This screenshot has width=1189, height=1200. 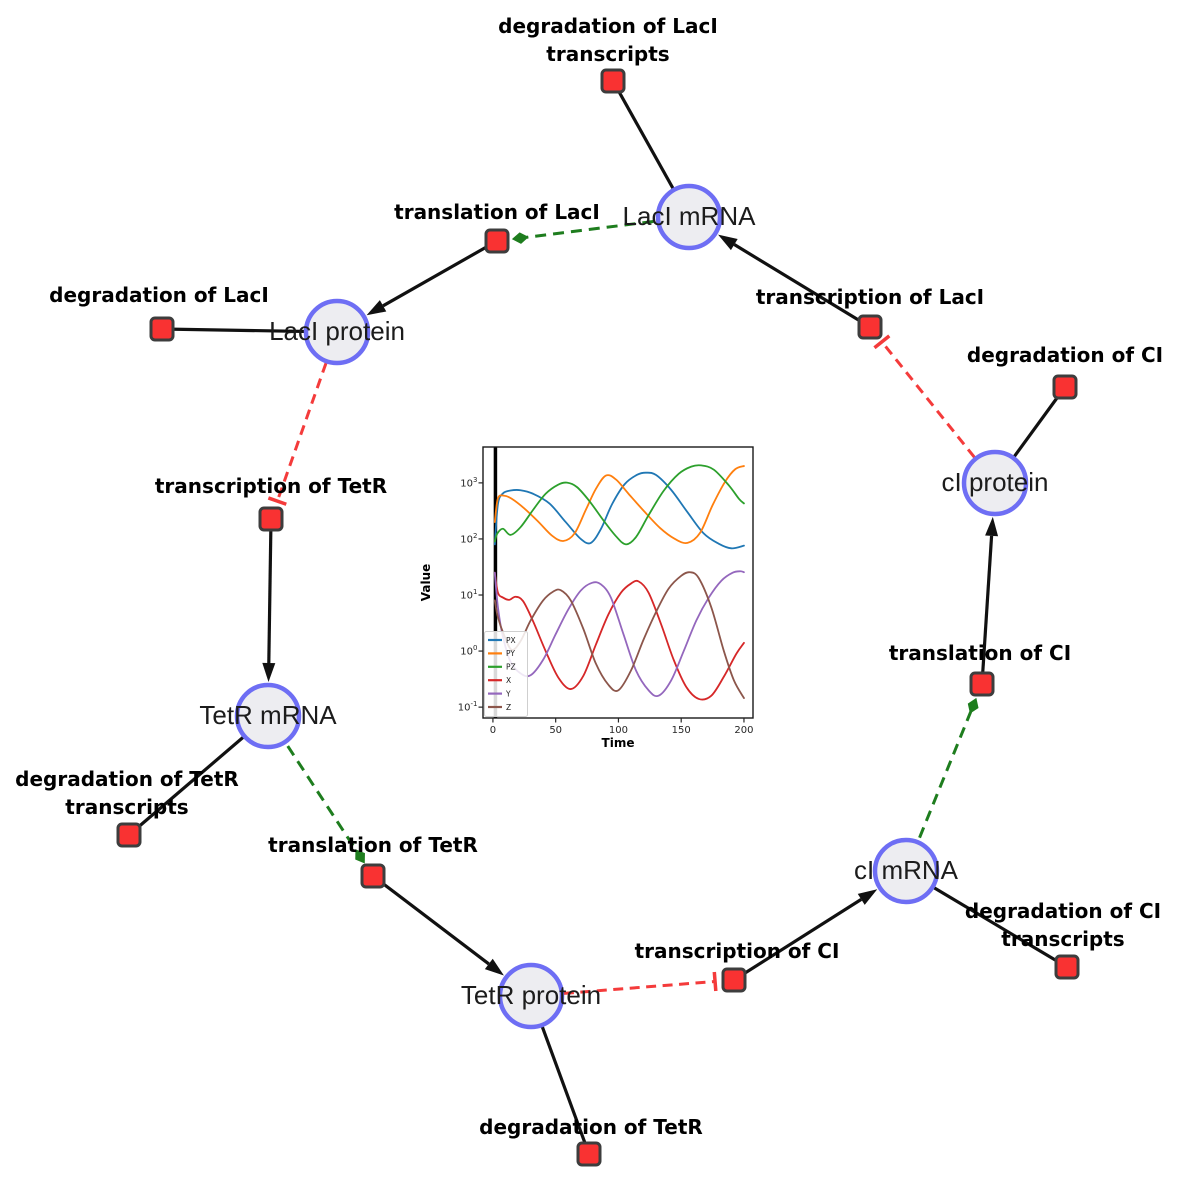 I want to click on chart-series-PZ, so click(x=619, y=505).